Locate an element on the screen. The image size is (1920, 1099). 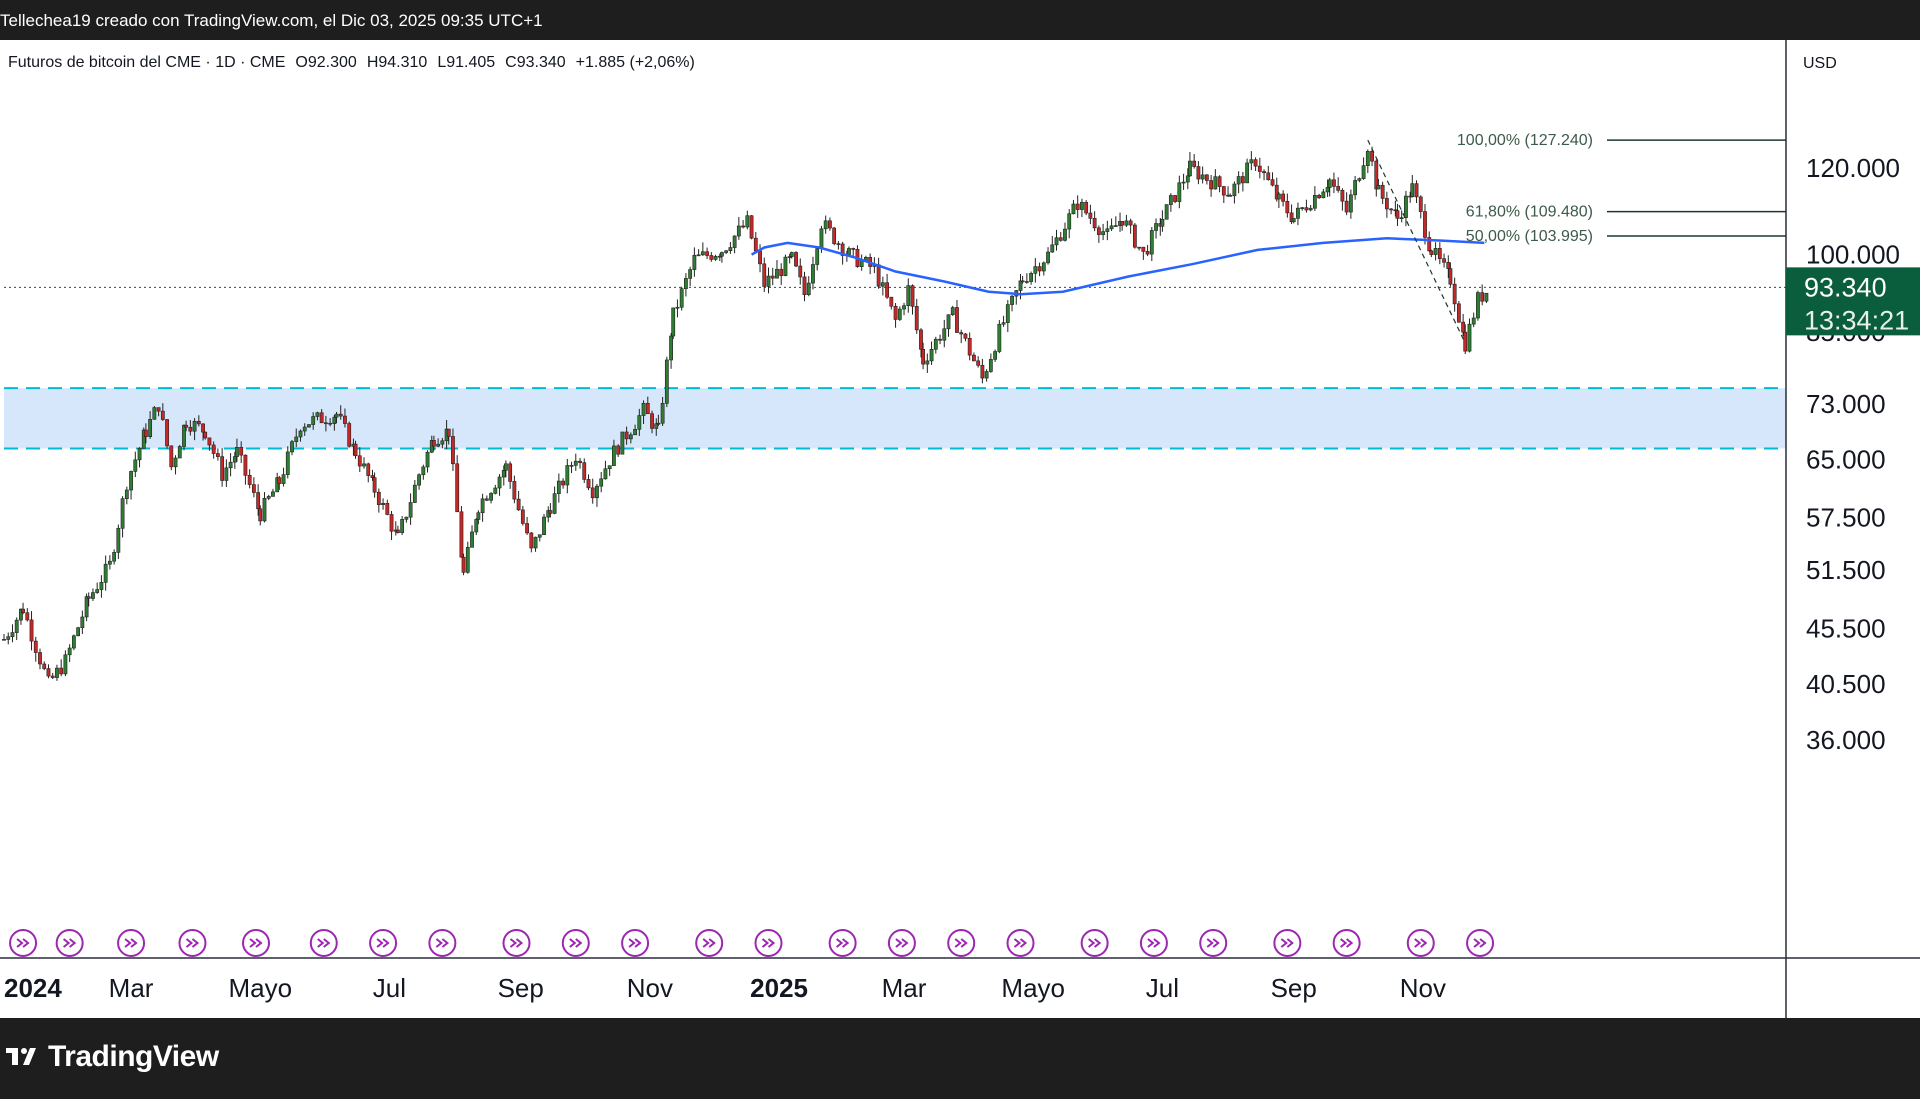
support-zone is located at coordinates (895, 418).